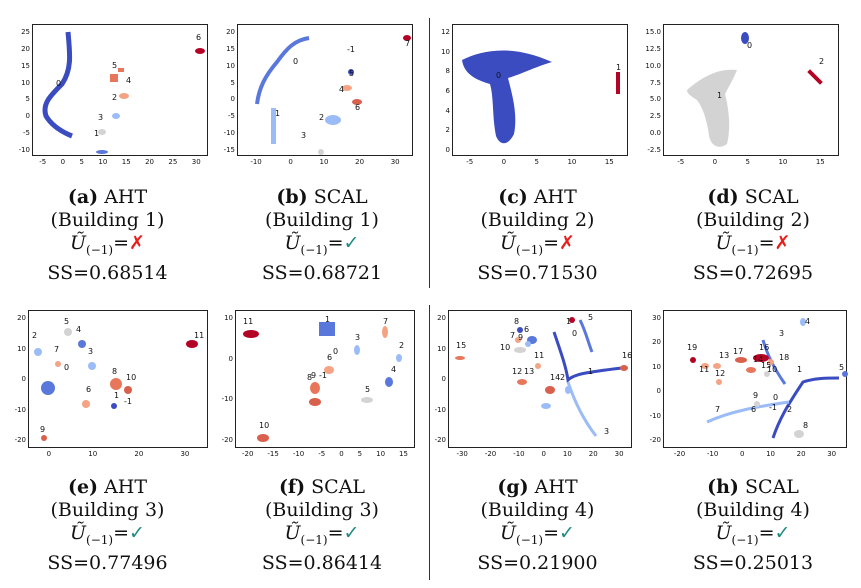 The image size is (861, 588). I want to click on plot-c, so click(540, 90).